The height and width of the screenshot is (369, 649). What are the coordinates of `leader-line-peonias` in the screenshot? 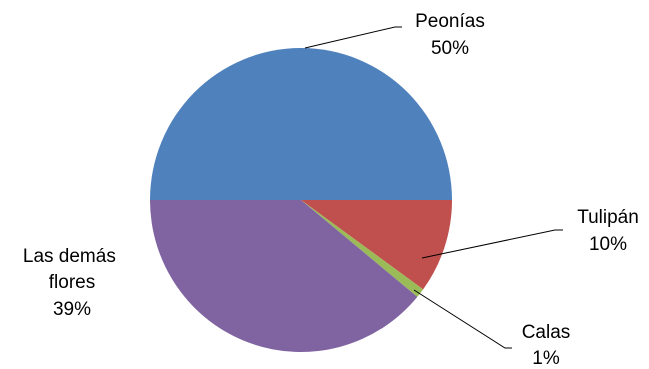 It's located at (353, 37).